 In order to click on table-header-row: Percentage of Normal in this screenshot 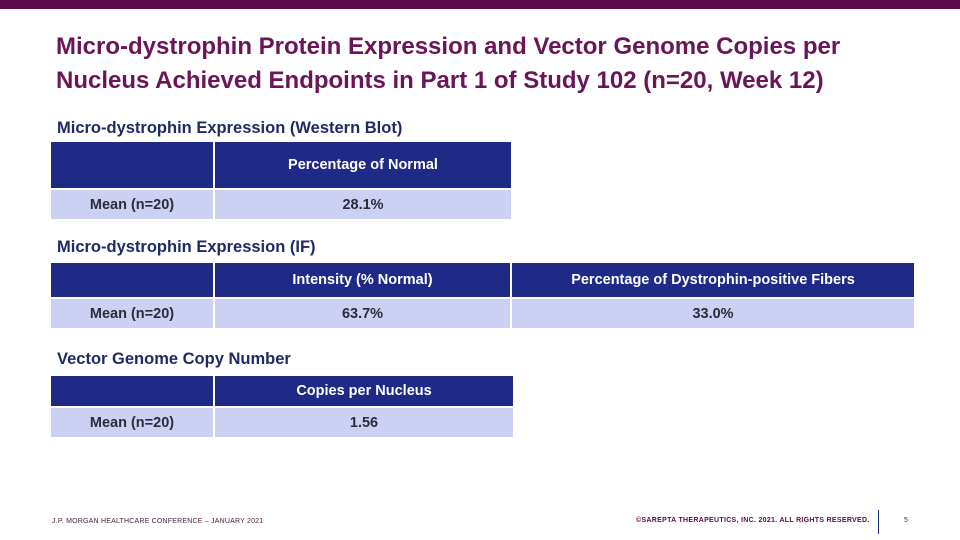, I will do `click(281, 165)`.